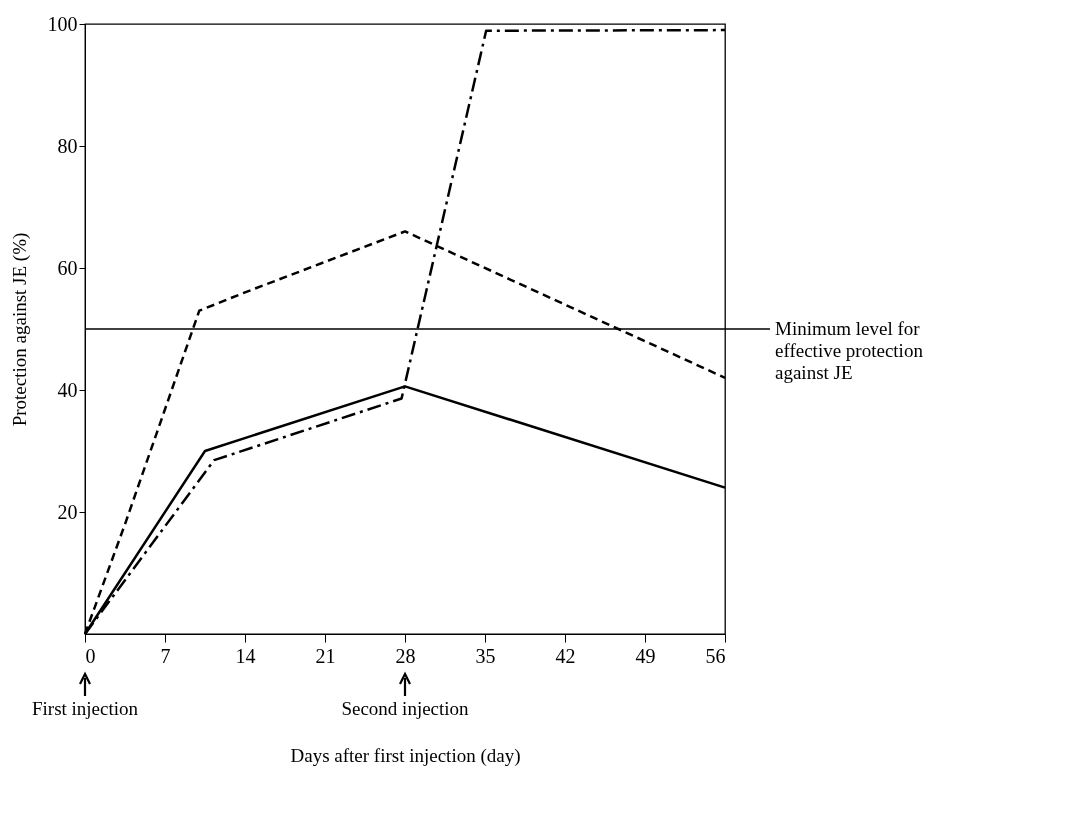 The height and width of the screenshot is (813, 1074). Describe the element at coordinates (165, 655) in the screenshot. I see `x-tick-label: 7` at that location.